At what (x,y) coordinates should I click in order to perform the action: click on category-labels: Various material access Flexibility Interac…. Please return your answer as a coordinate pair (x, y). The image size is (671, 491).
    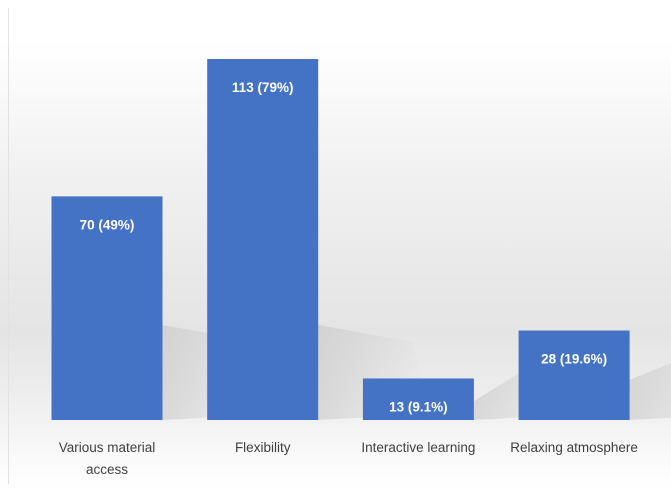
    Looking at the image, I should click on (348, 458).